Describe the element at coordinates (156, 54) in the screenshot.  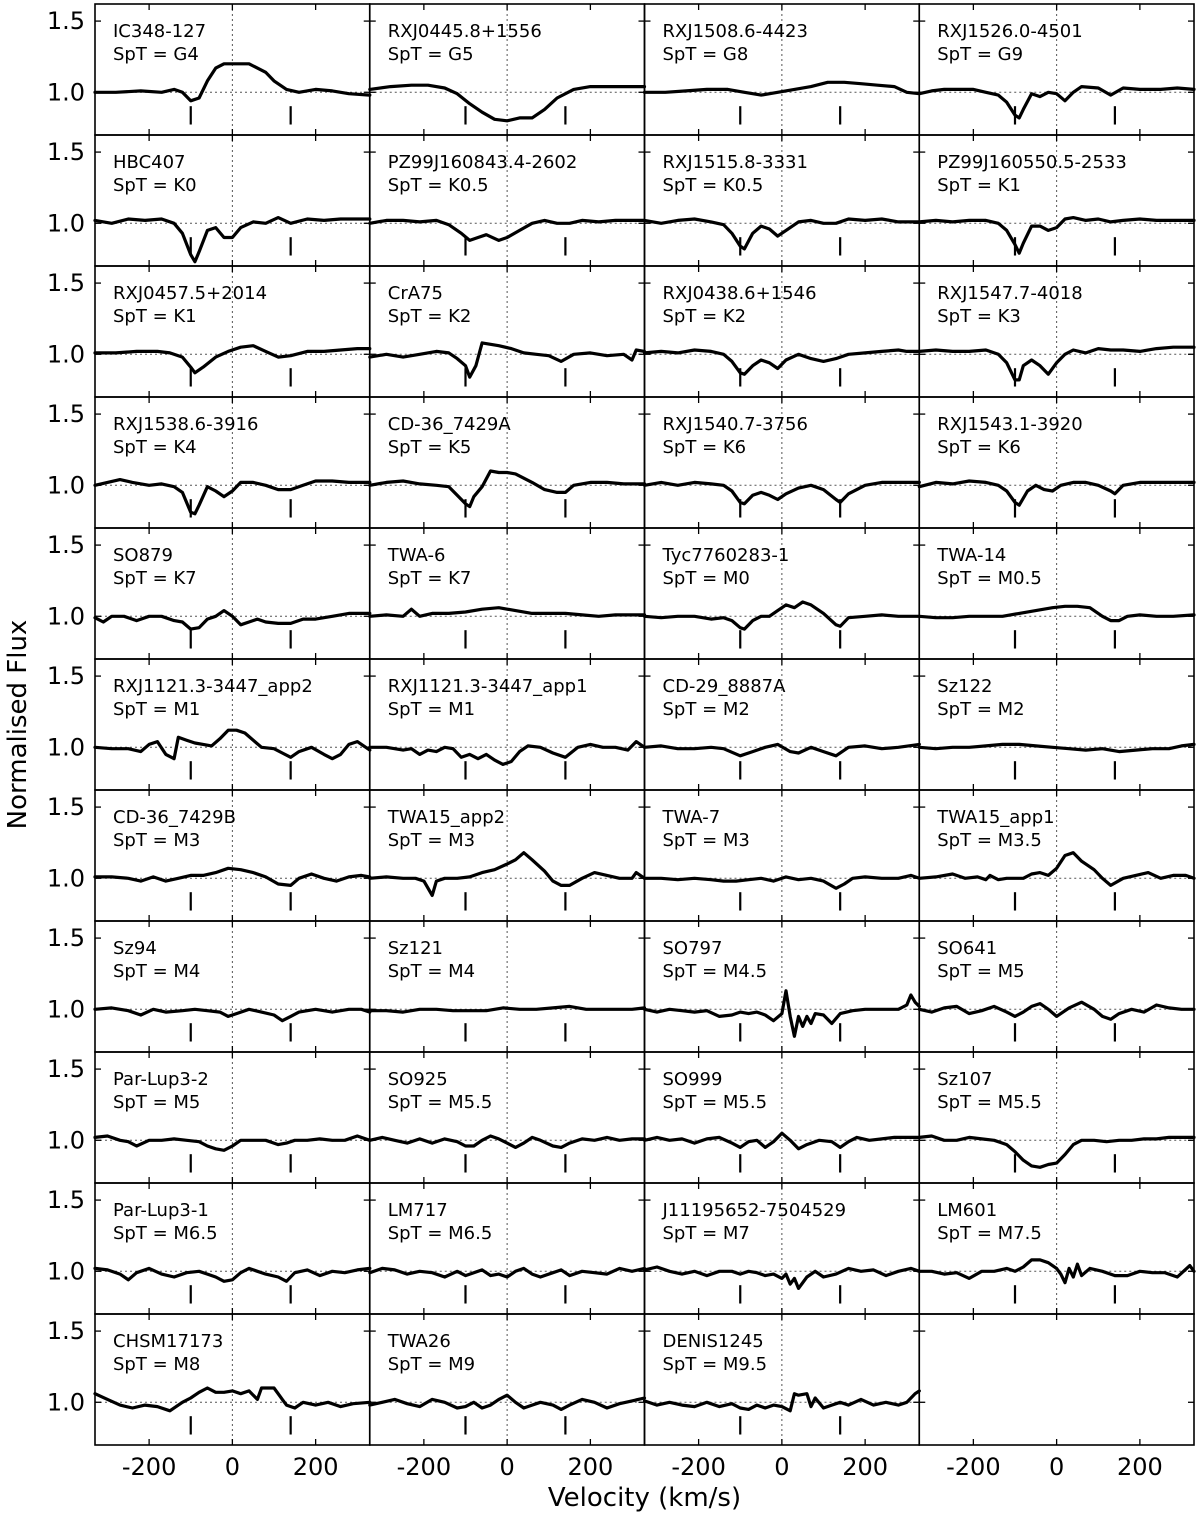
I see `panel-spectral-type: SpT = G4` at that location.